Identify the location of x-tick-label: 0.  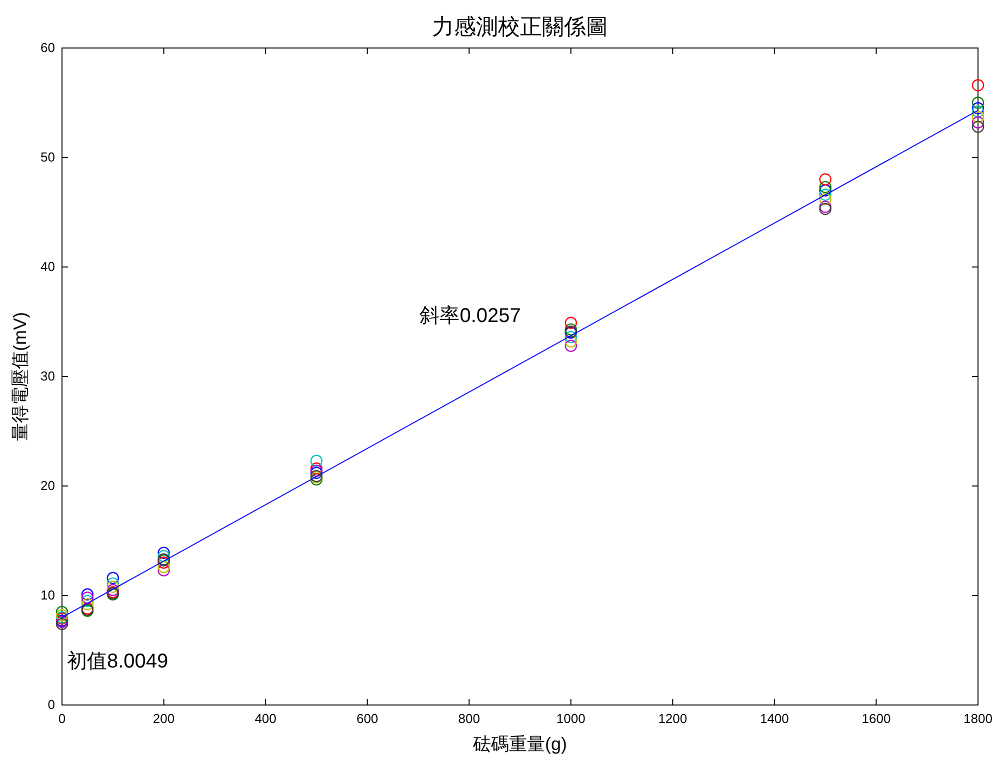
(62, 718).